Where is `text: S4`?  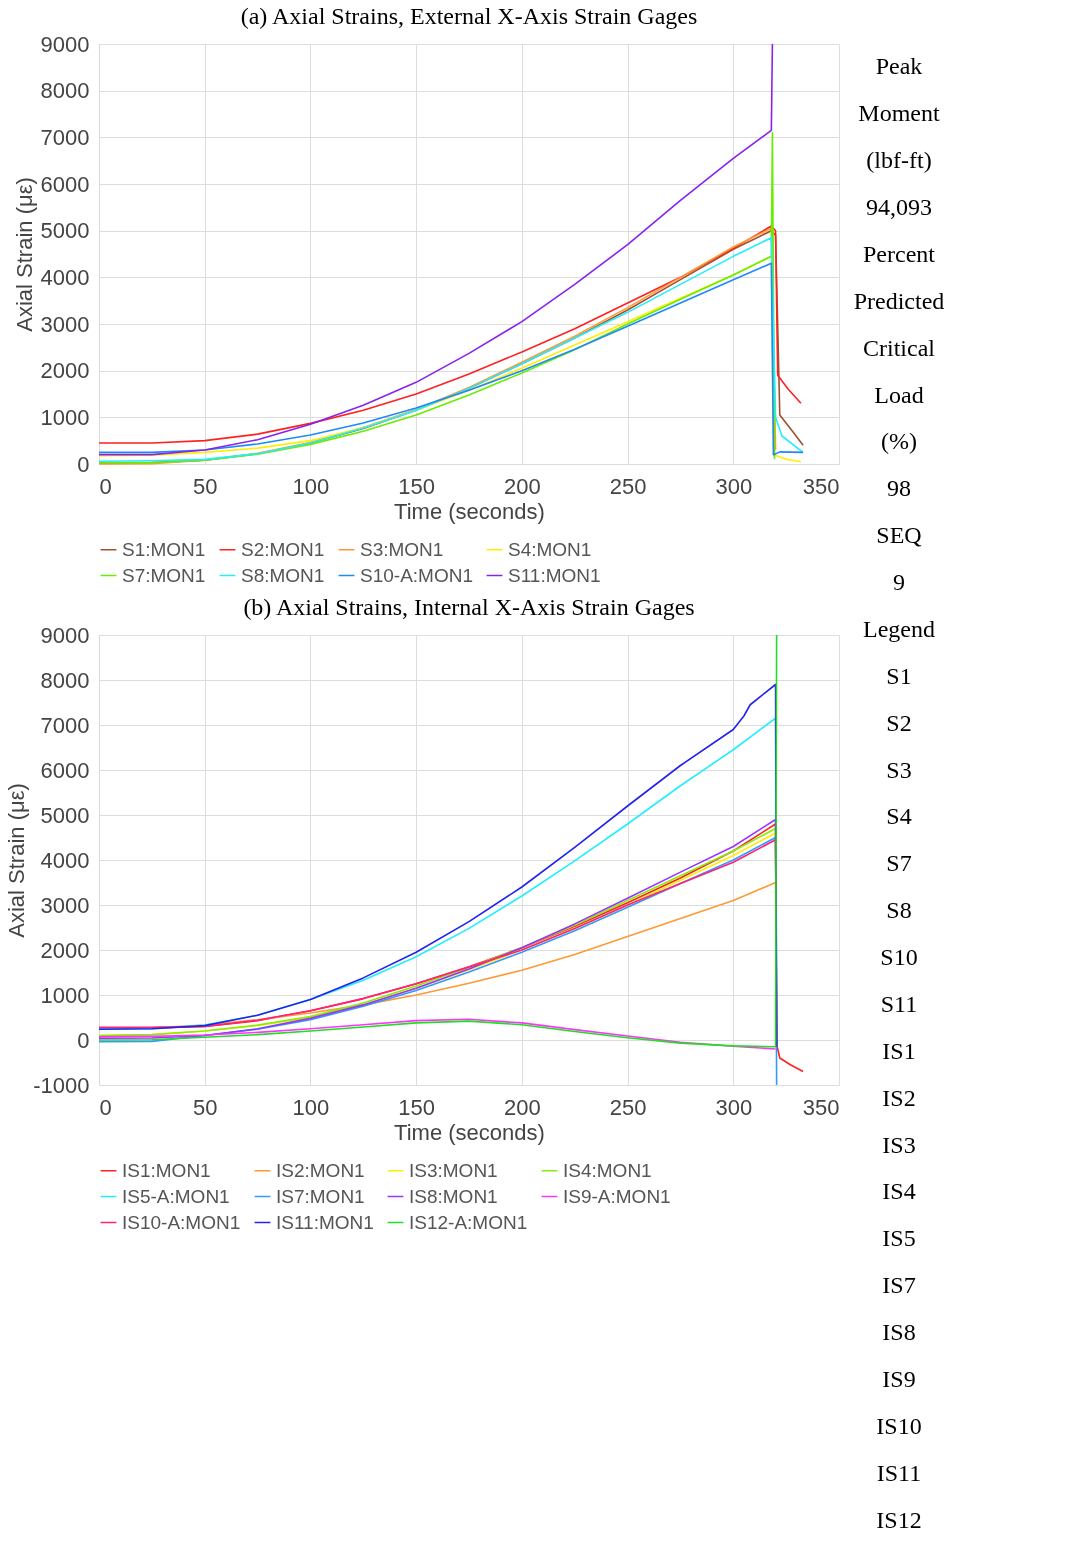
text: S4 is located at coordinates (899, 816).